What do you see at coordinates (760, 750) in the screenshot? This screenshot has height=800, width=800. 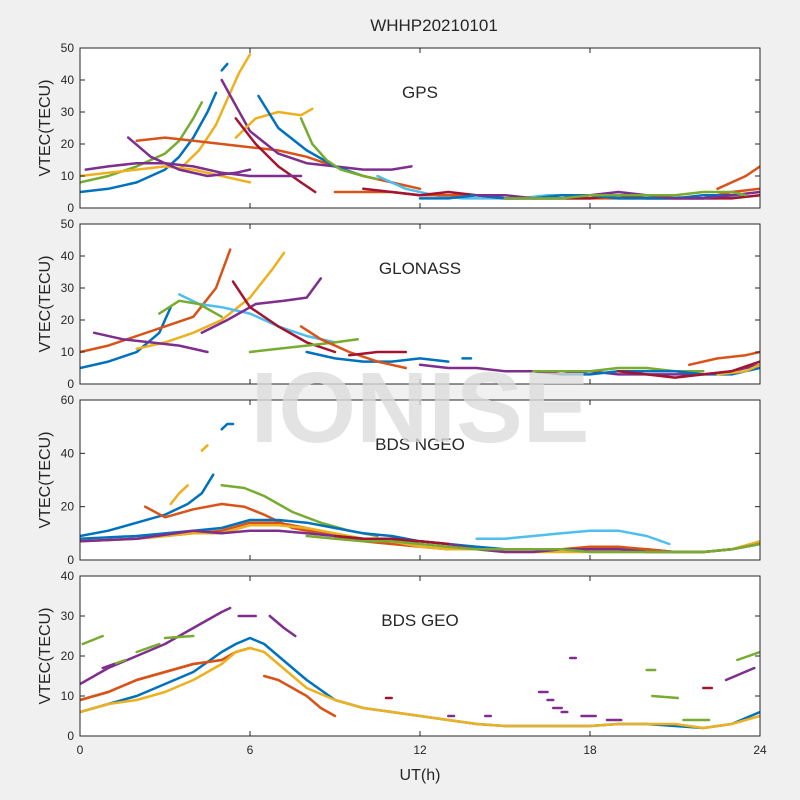 I see `x-tick-label: 24` at bounding box center [760, 750].